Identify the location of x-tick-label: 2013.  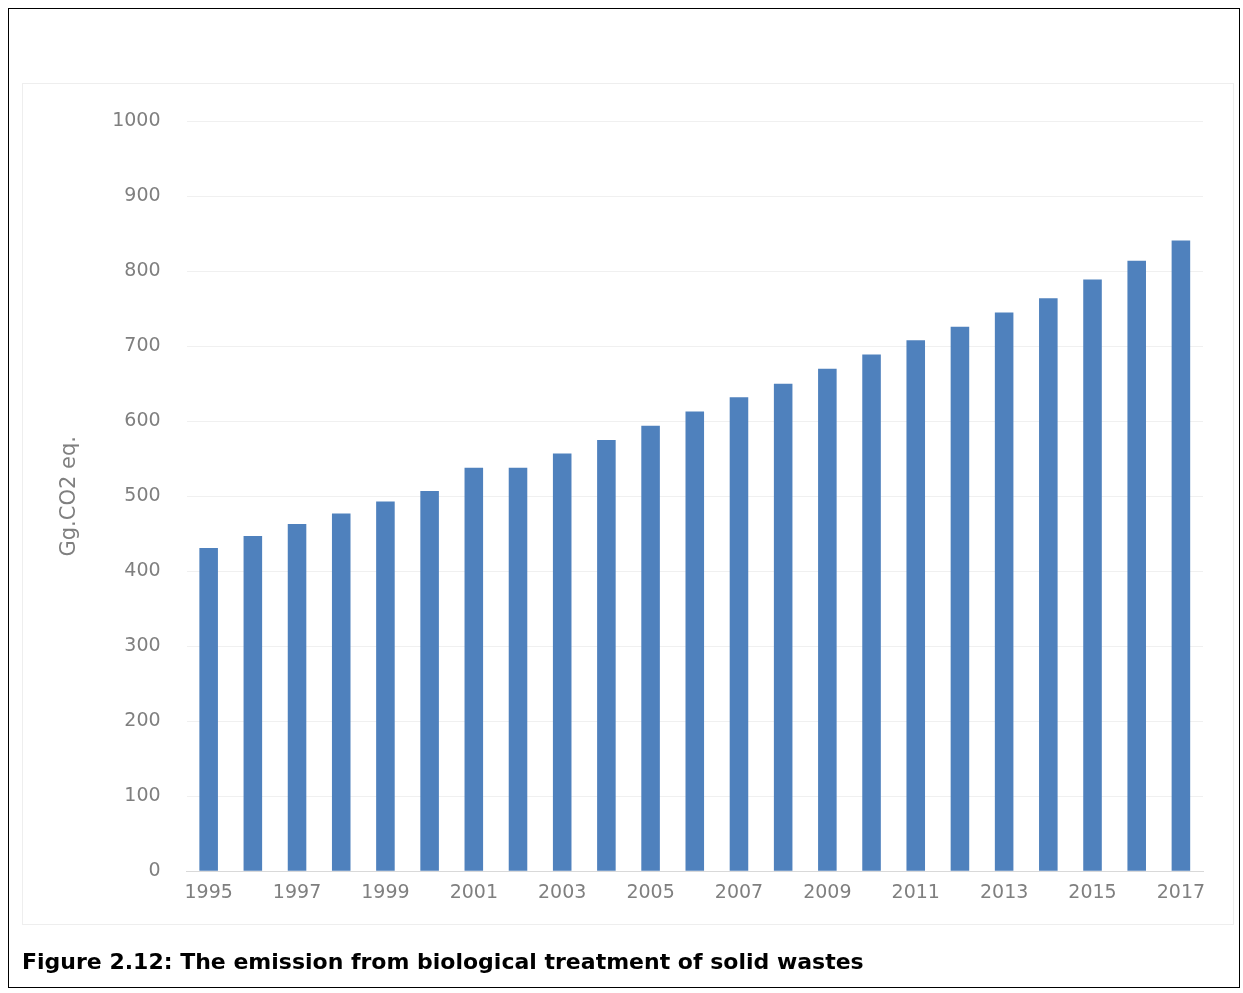
(1004, 890).